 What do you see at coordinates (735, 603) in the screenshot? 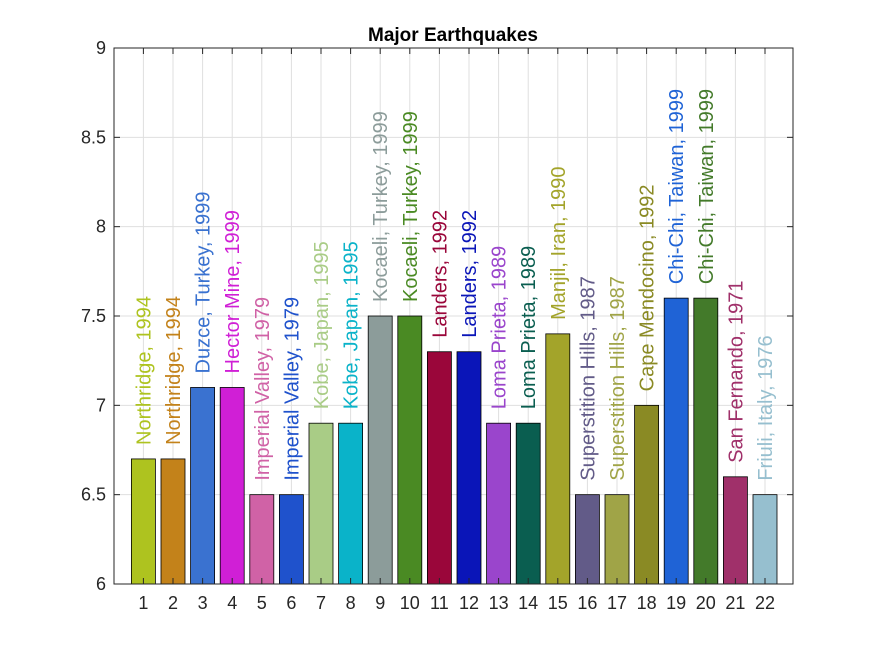
I see `x-tick-label: 21` at bounding box center [735, 603].